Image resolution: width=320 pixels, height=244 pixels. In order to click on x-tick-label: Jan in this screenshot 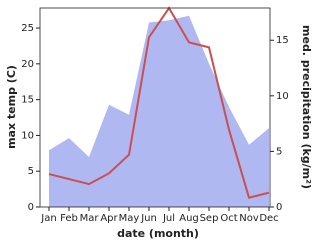, I will do `click(48, 218)`.